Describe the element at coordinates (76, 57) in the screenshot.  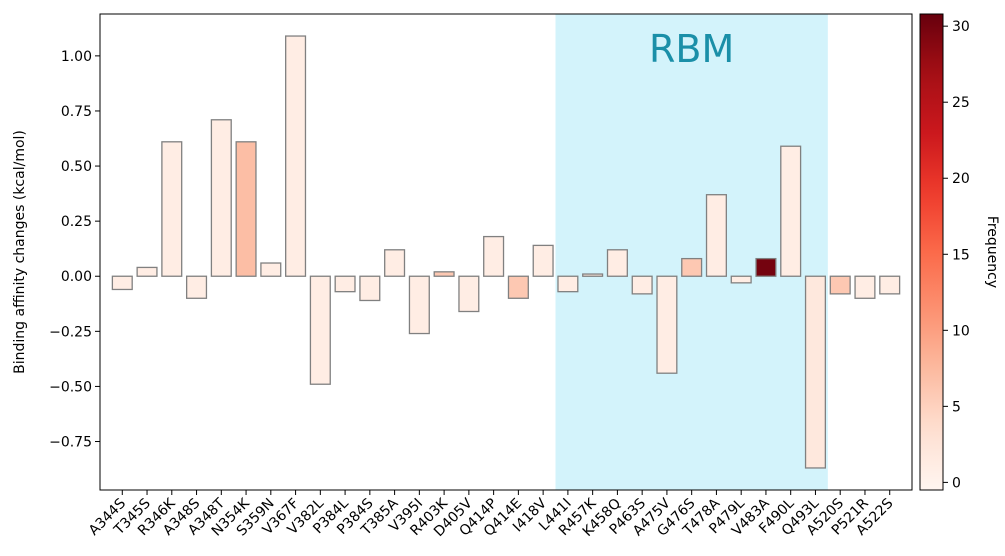
I see `y-tick-label: 1.00` at that location.